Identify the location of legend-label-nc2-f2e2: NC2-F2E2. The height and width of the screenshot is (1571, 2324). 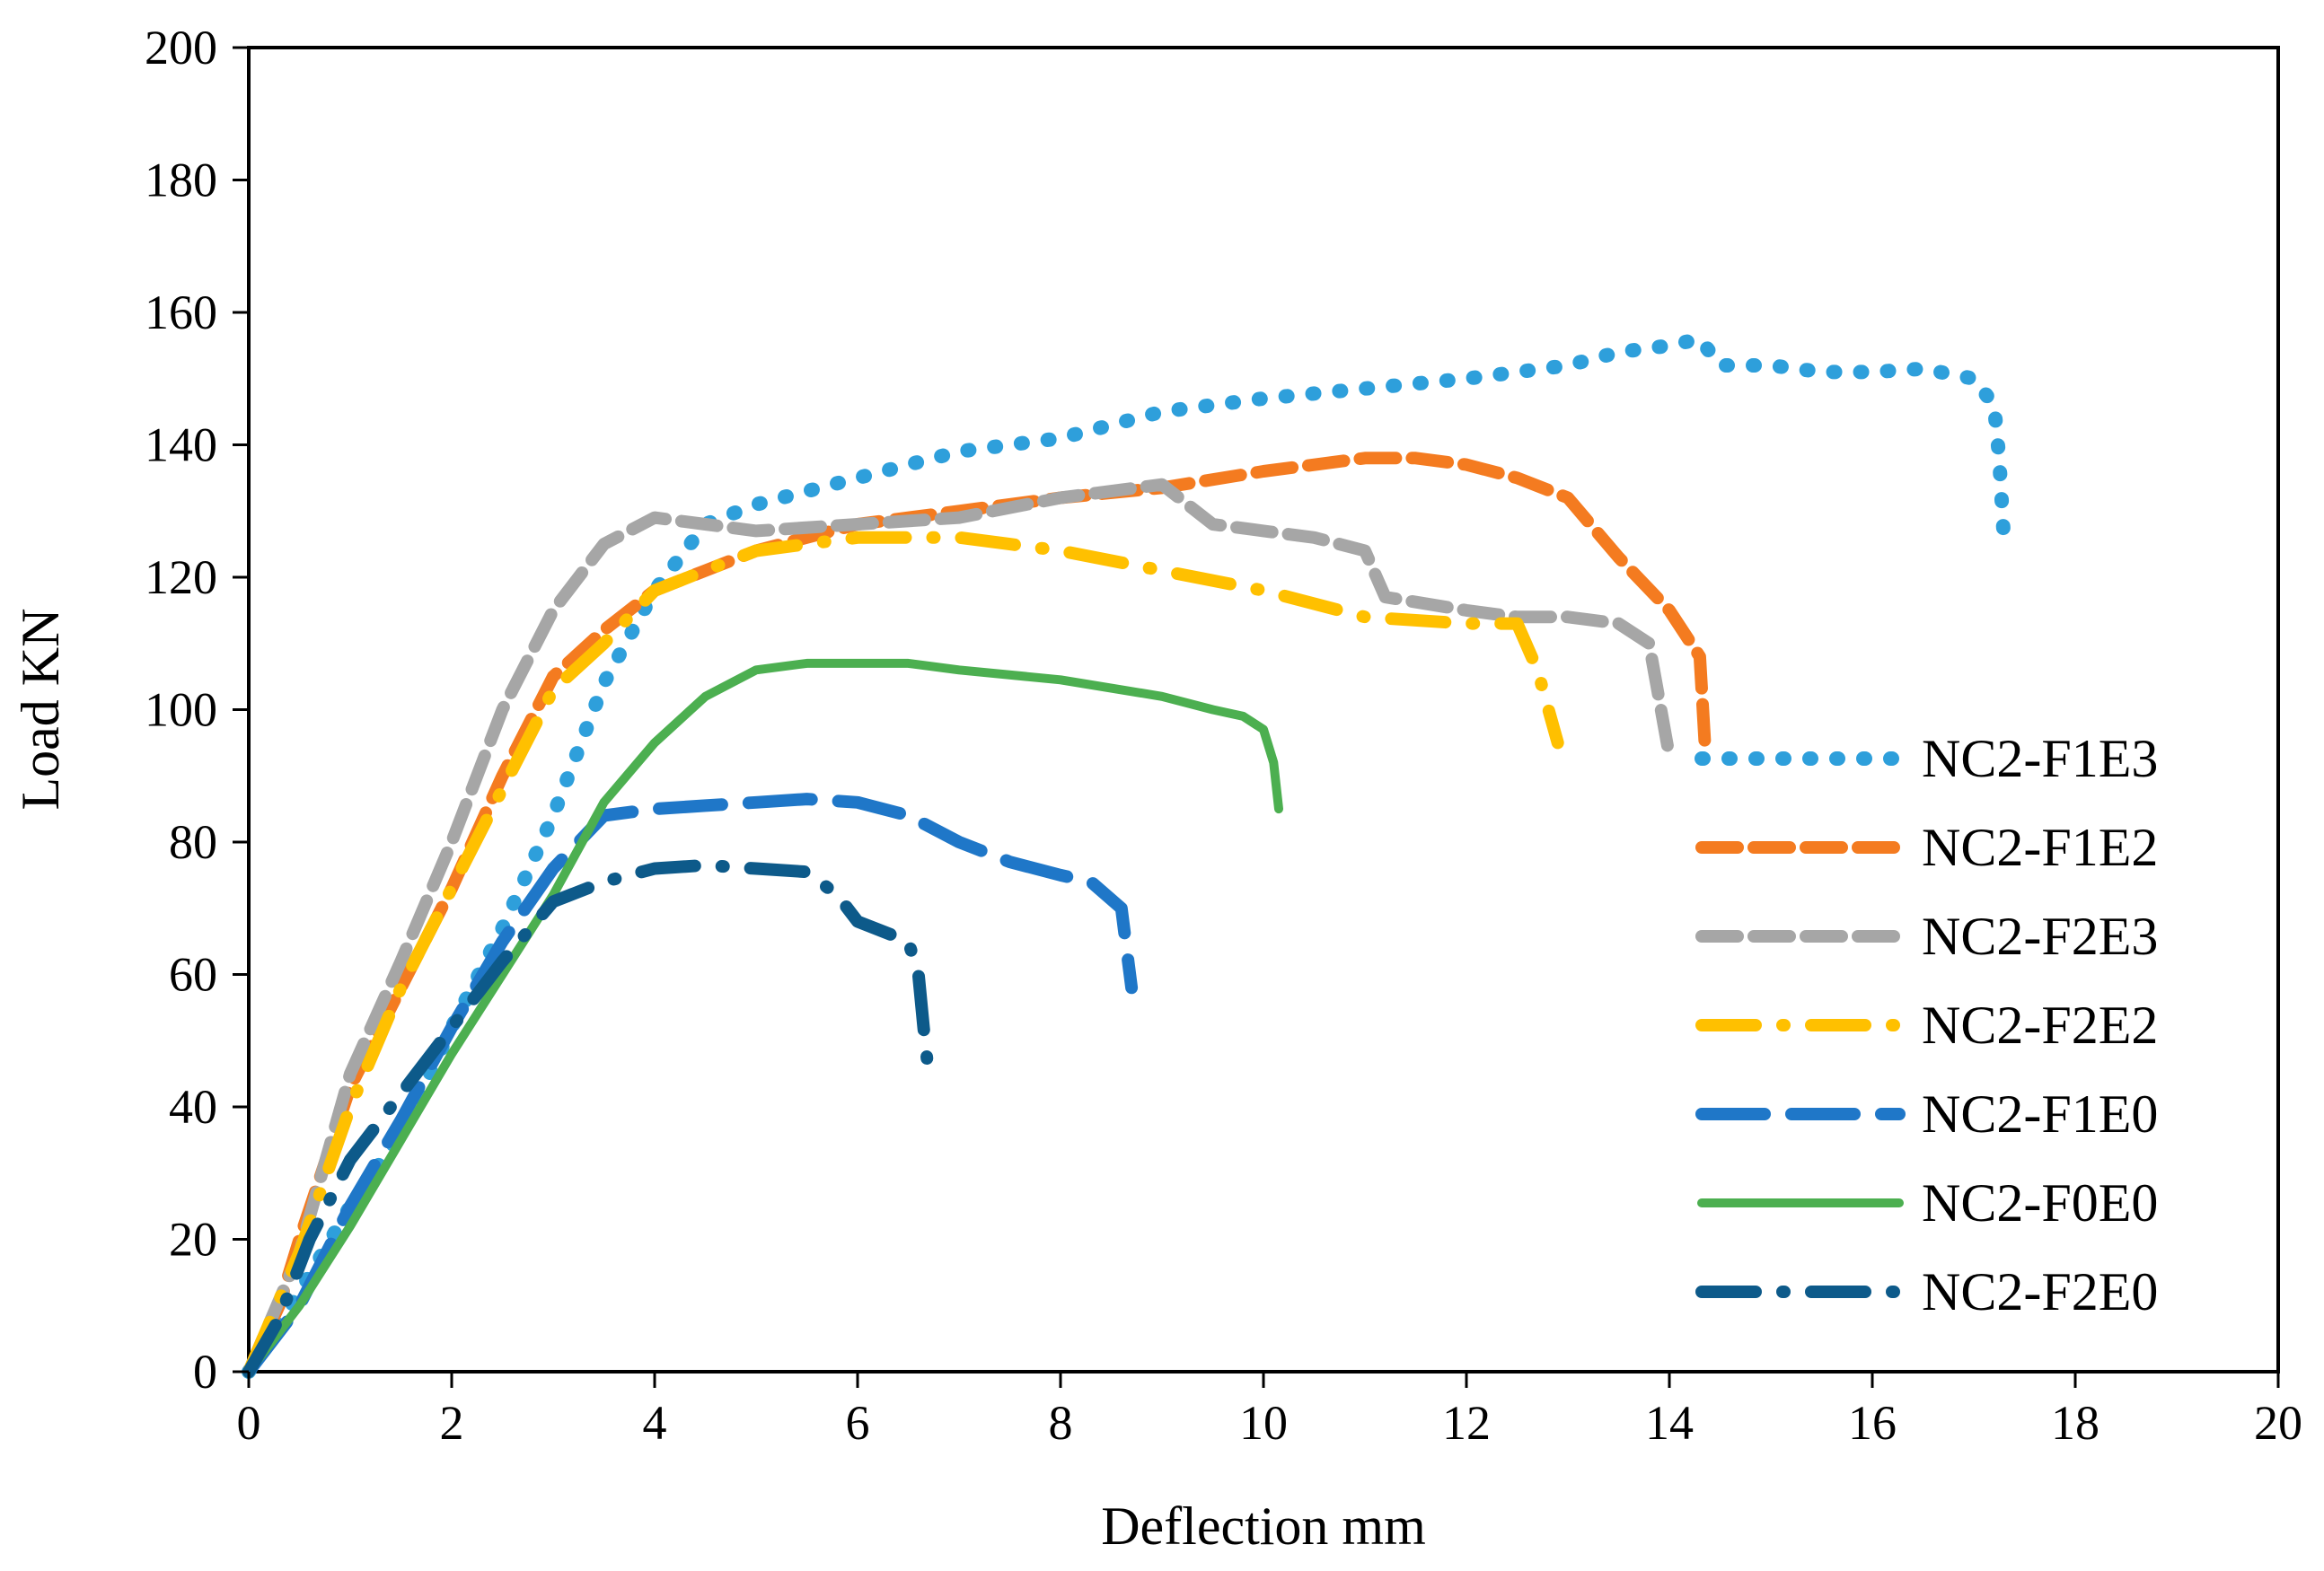
(2040, 1025).